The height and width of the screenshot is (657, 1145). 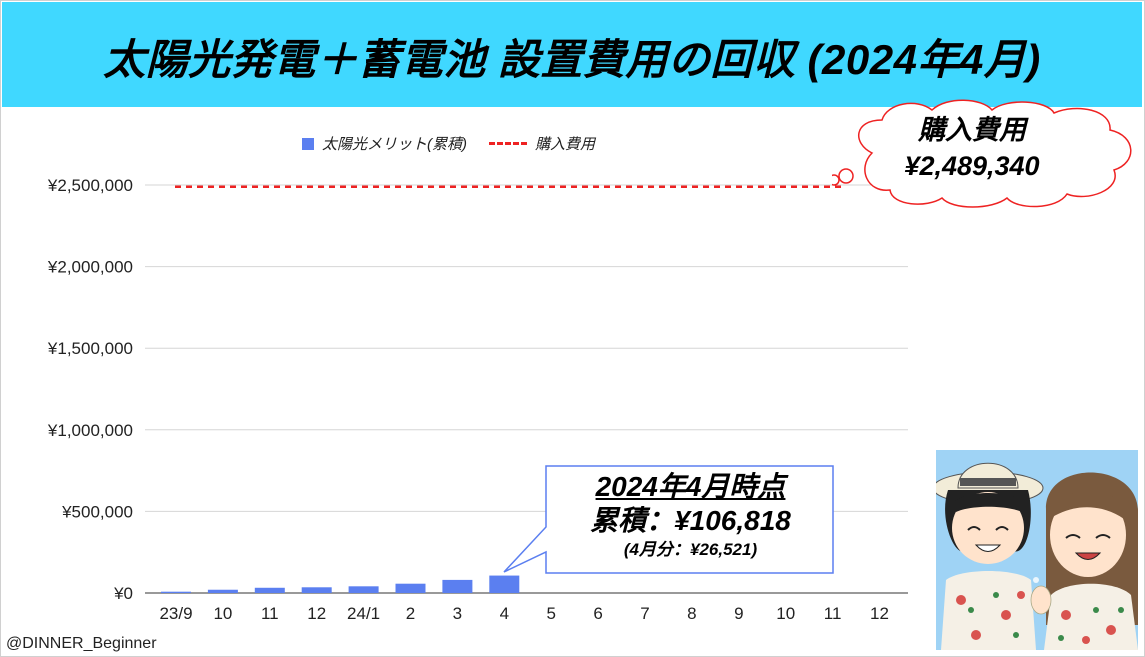 I want to click on y-tick-label: ¥2,500,000, so click(x=90, y=185).